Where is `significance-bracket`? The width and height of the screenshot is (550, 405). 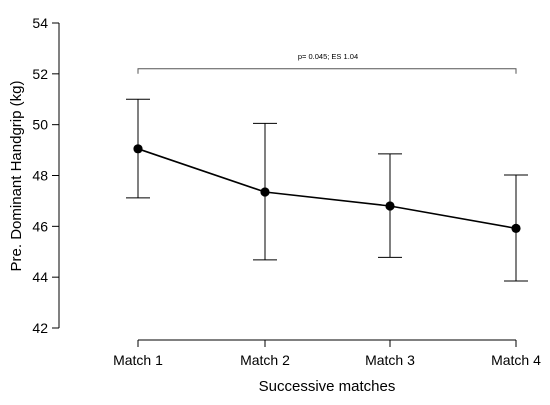 significance-bracket is located at coordinates (327, 71).